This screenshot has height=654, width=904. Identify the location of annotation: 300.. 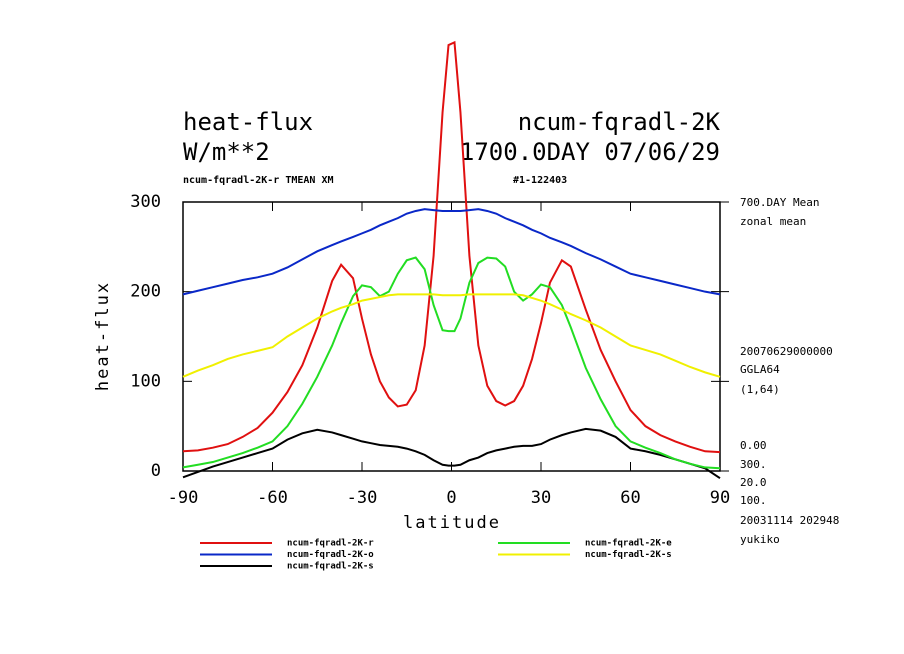
(753, 464).